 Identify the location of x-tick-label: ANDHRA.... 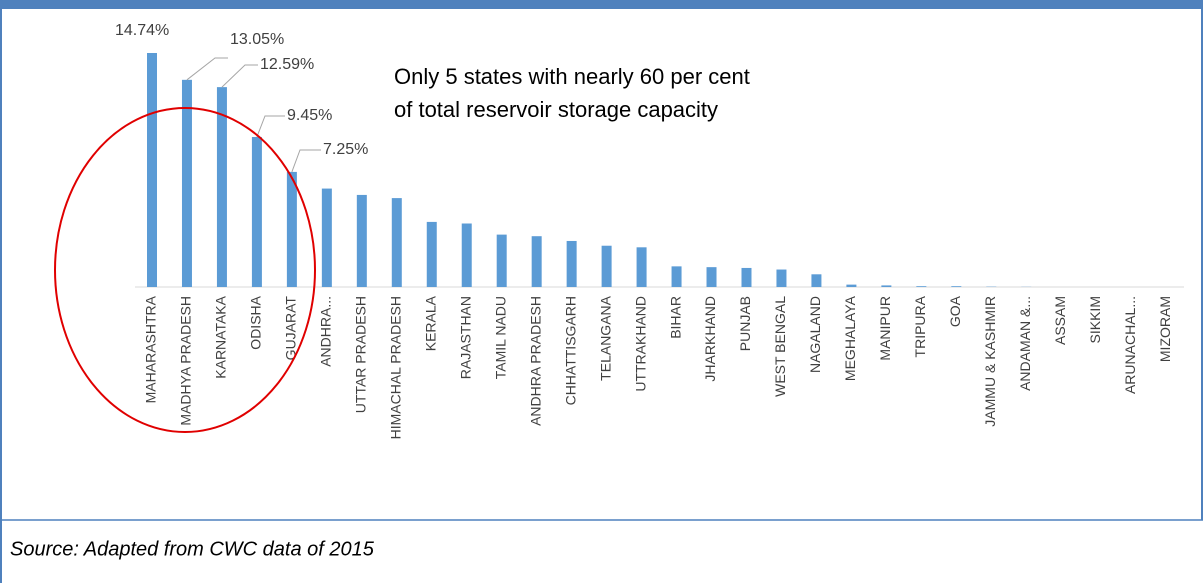
(326, 331).